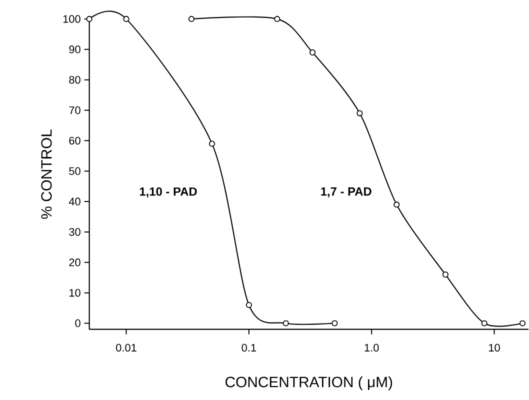  Describe the element at coordinates (71, 19) in the screenshot. I see `y-tick-label: 100` at that location.